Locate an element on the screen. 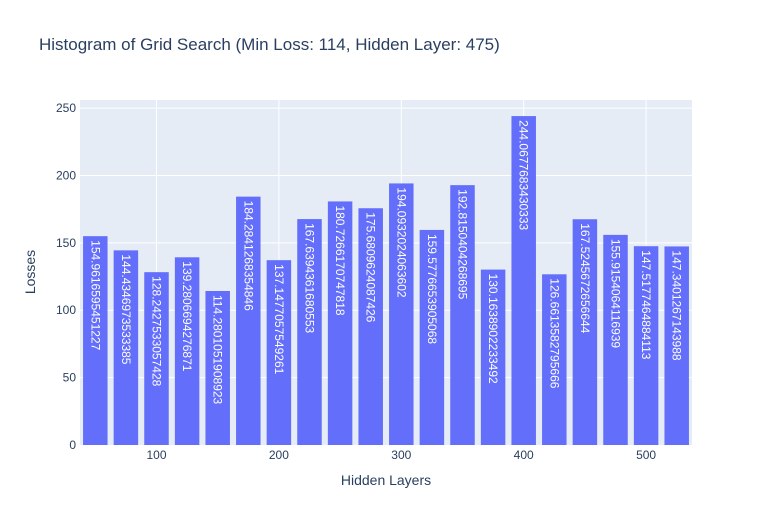  bar-value-label: 159.5776653905068 is located at coordinates (432, 289).